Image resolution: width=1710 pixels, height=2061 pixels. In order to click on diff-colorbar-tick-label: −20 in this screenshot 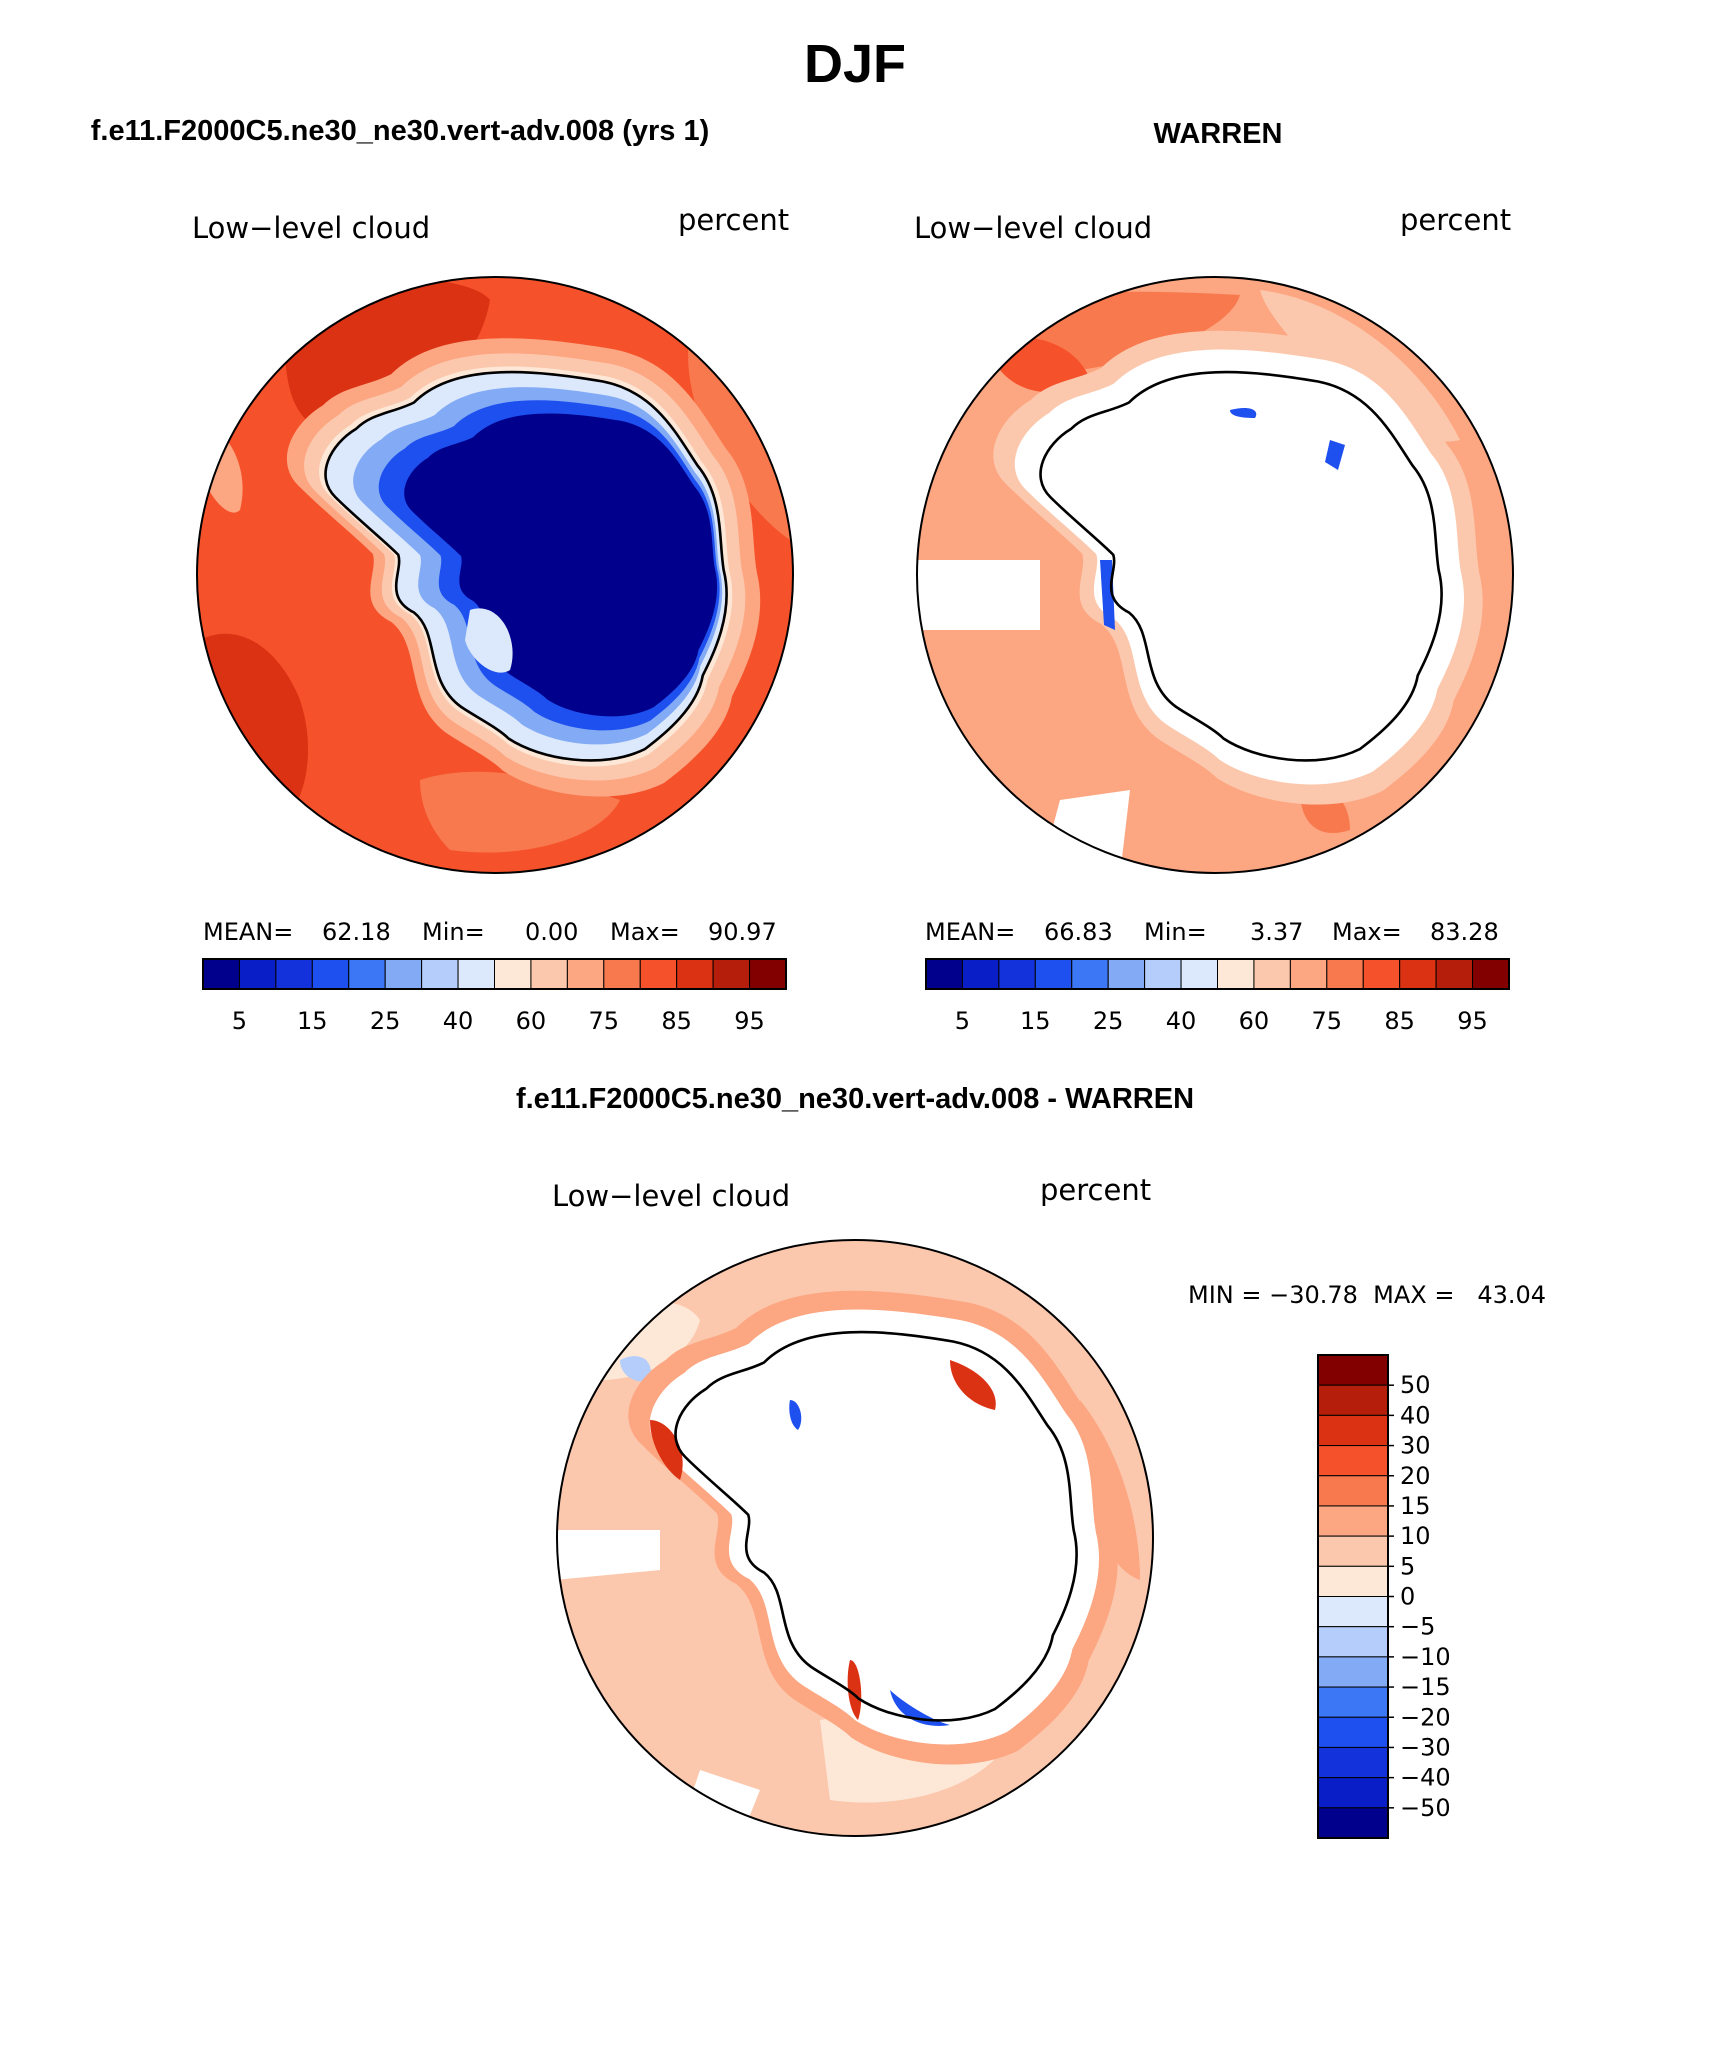, I will do `click(1425, 1717)`.